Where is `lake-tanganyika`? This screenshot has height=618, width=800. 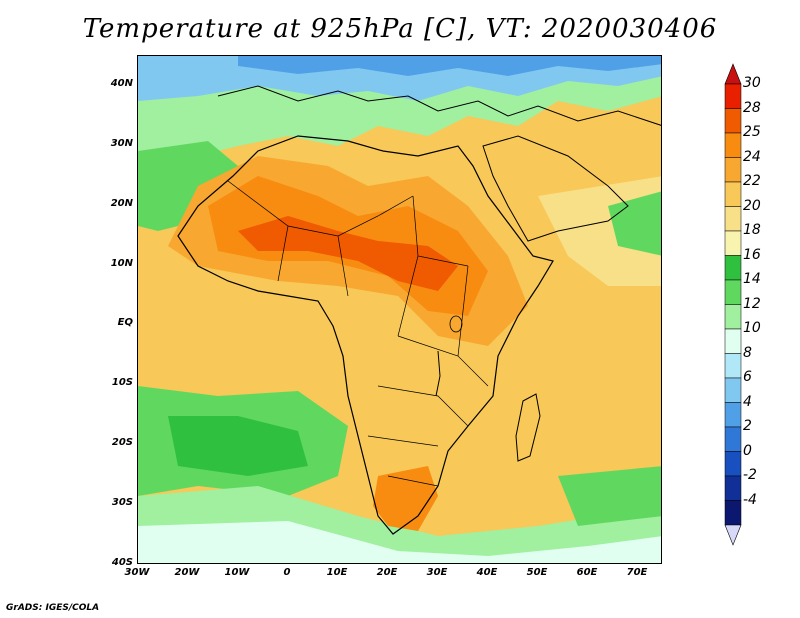 lake-tanganyika is located at coordinates (438, 373).